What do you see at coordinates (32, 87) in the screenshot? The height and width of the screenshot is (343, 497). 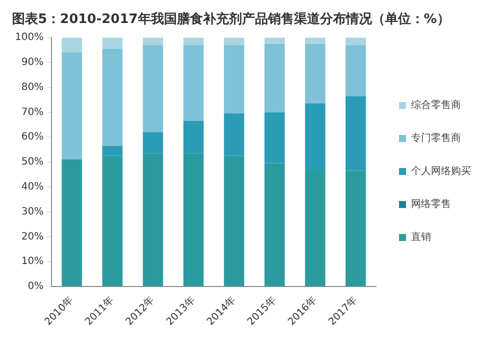 I see `y-tick-label: 80%` at bounding box center [32, 87].